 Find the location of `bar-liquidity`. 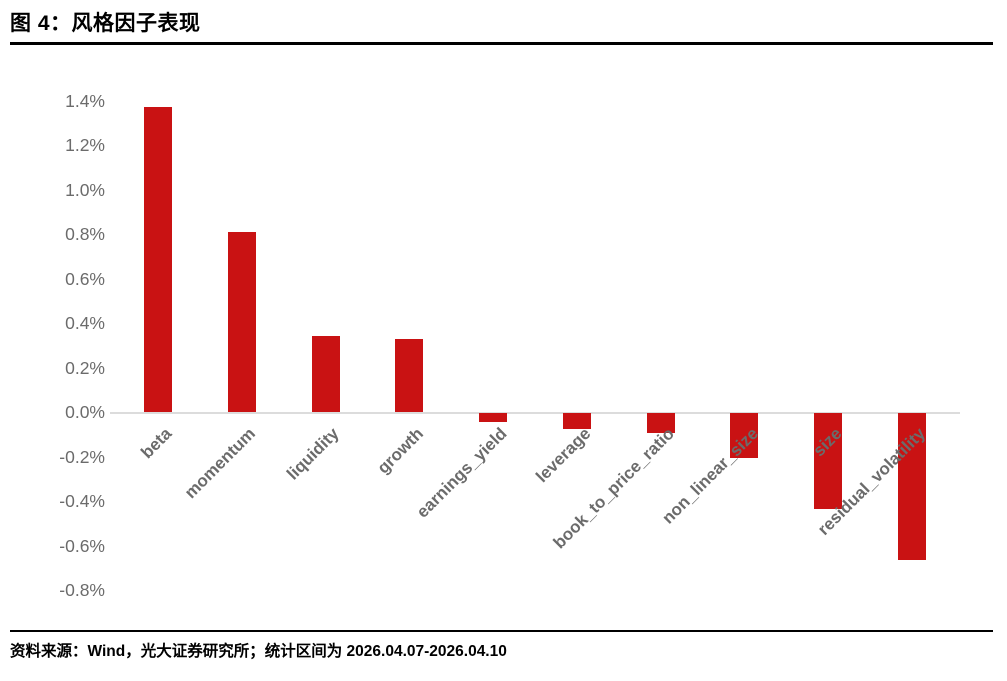

bar-liquidity is located at coordinates (325, 374).